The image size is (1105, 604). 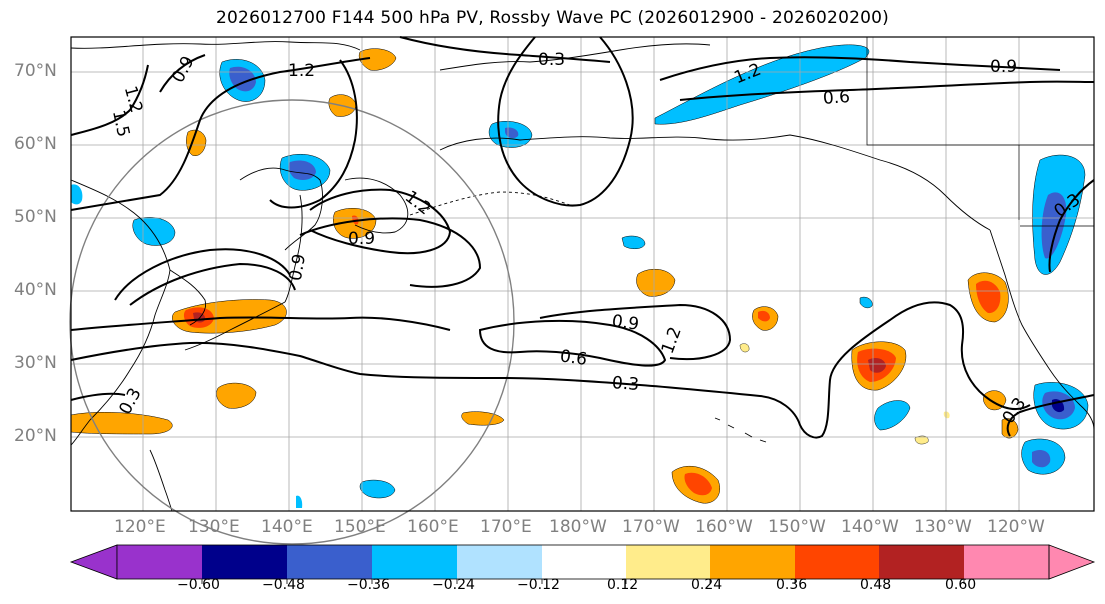 What do you see at coordinates (876, 585) in the screenshot?
I see `colorbar-tick-label: 0.48` at bounding box center [876, 585].